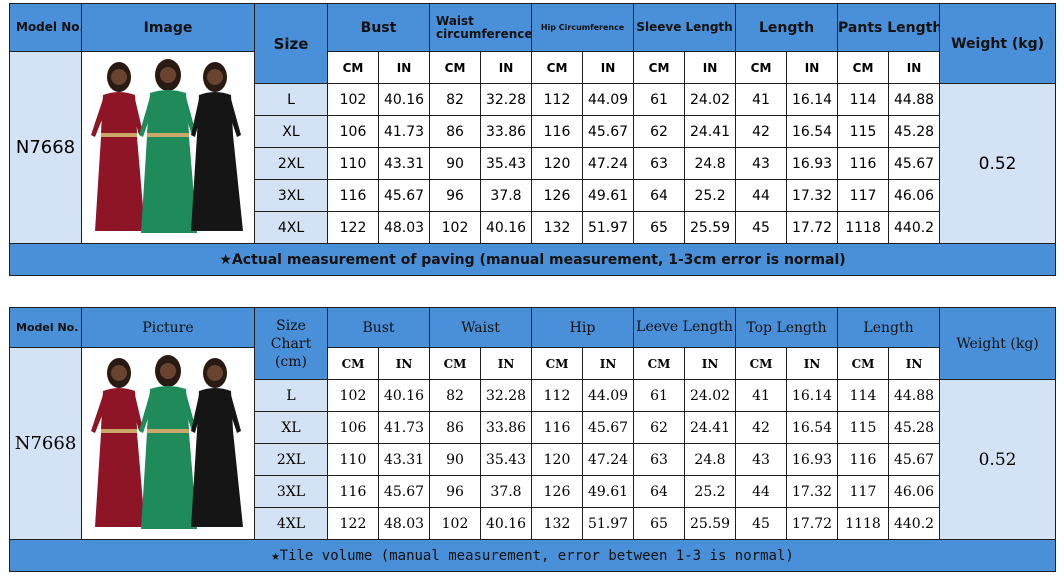 The height and width of the screenshot is (580, 1064). I want to click on value-cell: 106, so click(353, 427).